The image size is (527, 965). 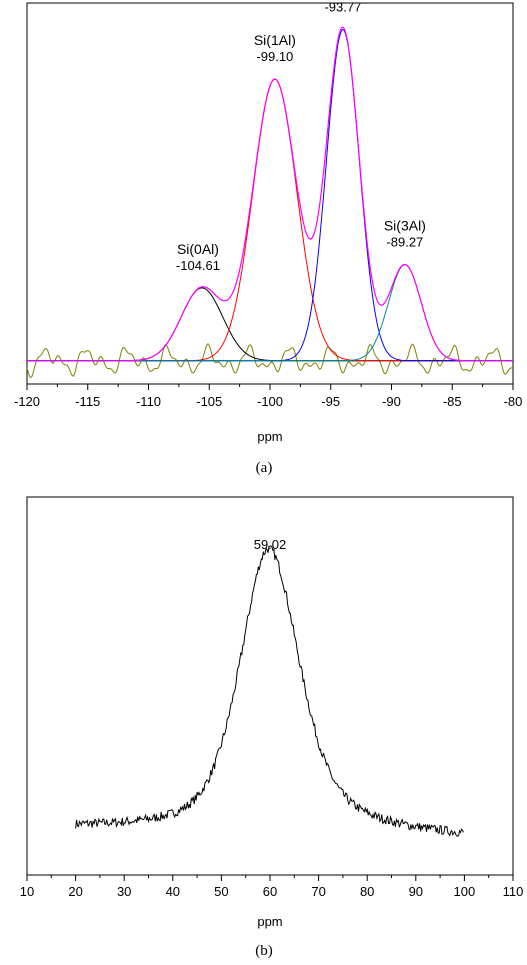 What do you see at coordinates (264, 468) in the screenshot?
I see `panel-a-caption: (a)` at bounding box center [264, 468].